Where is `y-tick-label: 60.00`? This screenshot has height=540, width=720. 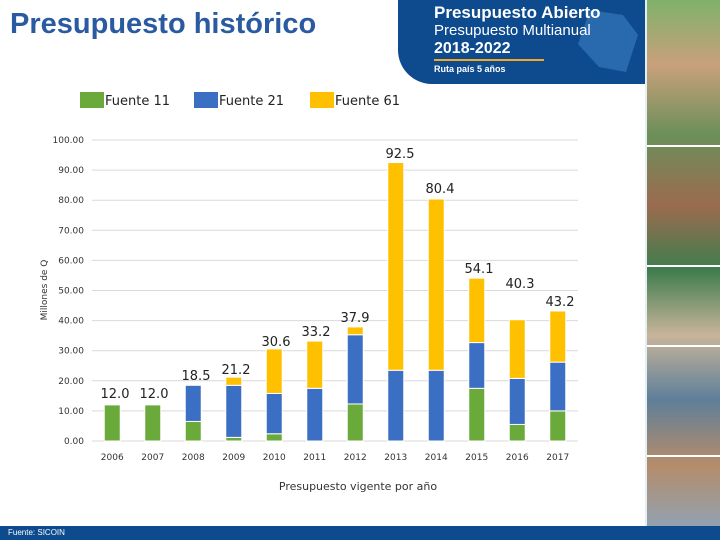 y-tick-label: 60.00 is located at coordinates (71, 261).